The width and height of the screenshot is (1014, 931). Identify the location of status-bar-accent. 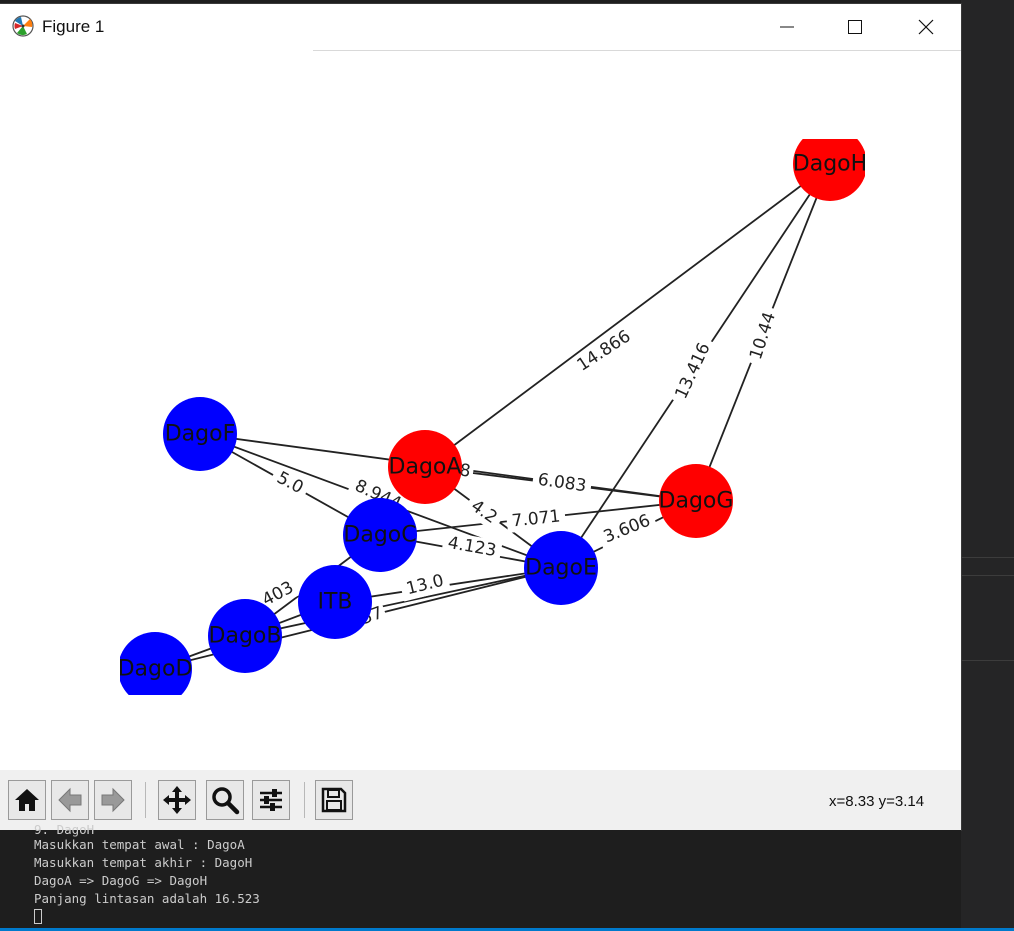
(507, 929).